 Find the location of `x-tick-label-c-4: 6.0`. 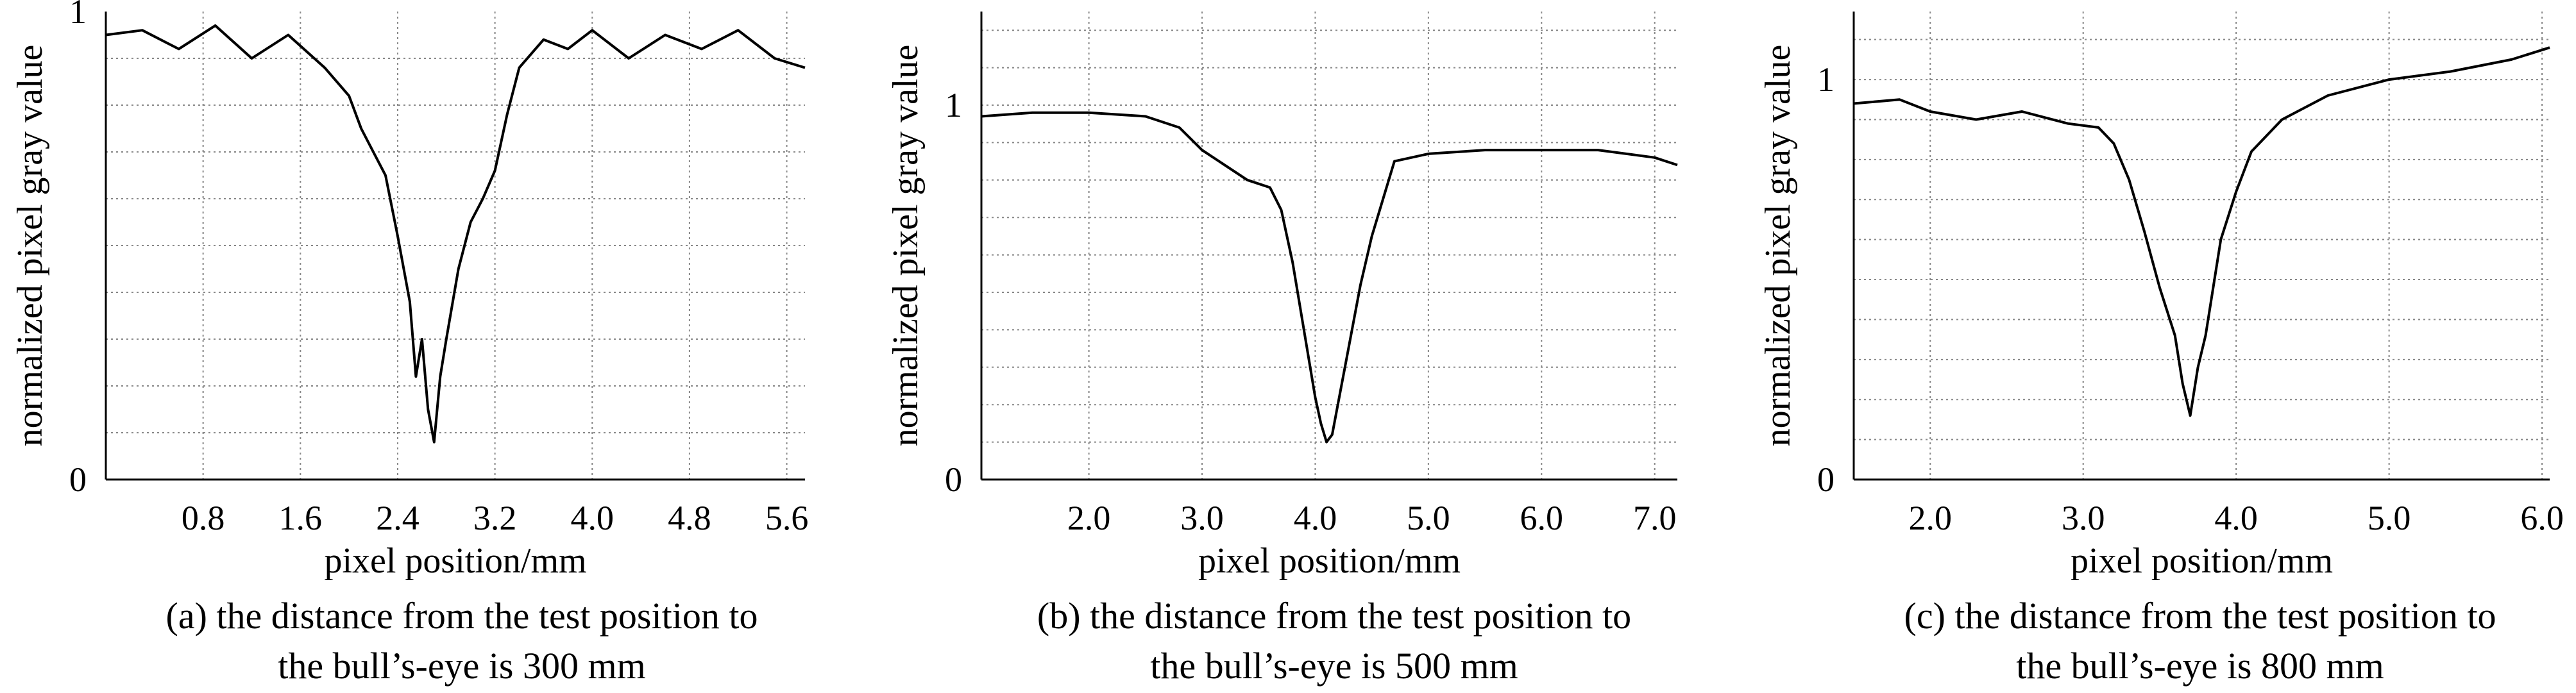

x-tick-label-c-4: 6.0 is located at coordinates (2542, 518).